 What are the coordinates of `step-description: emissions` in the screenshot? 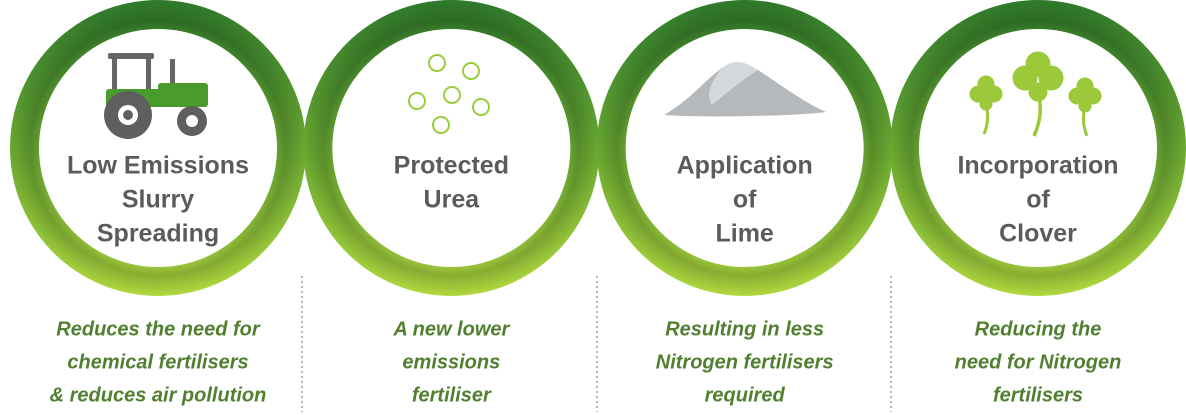 It's located at (451, 362).